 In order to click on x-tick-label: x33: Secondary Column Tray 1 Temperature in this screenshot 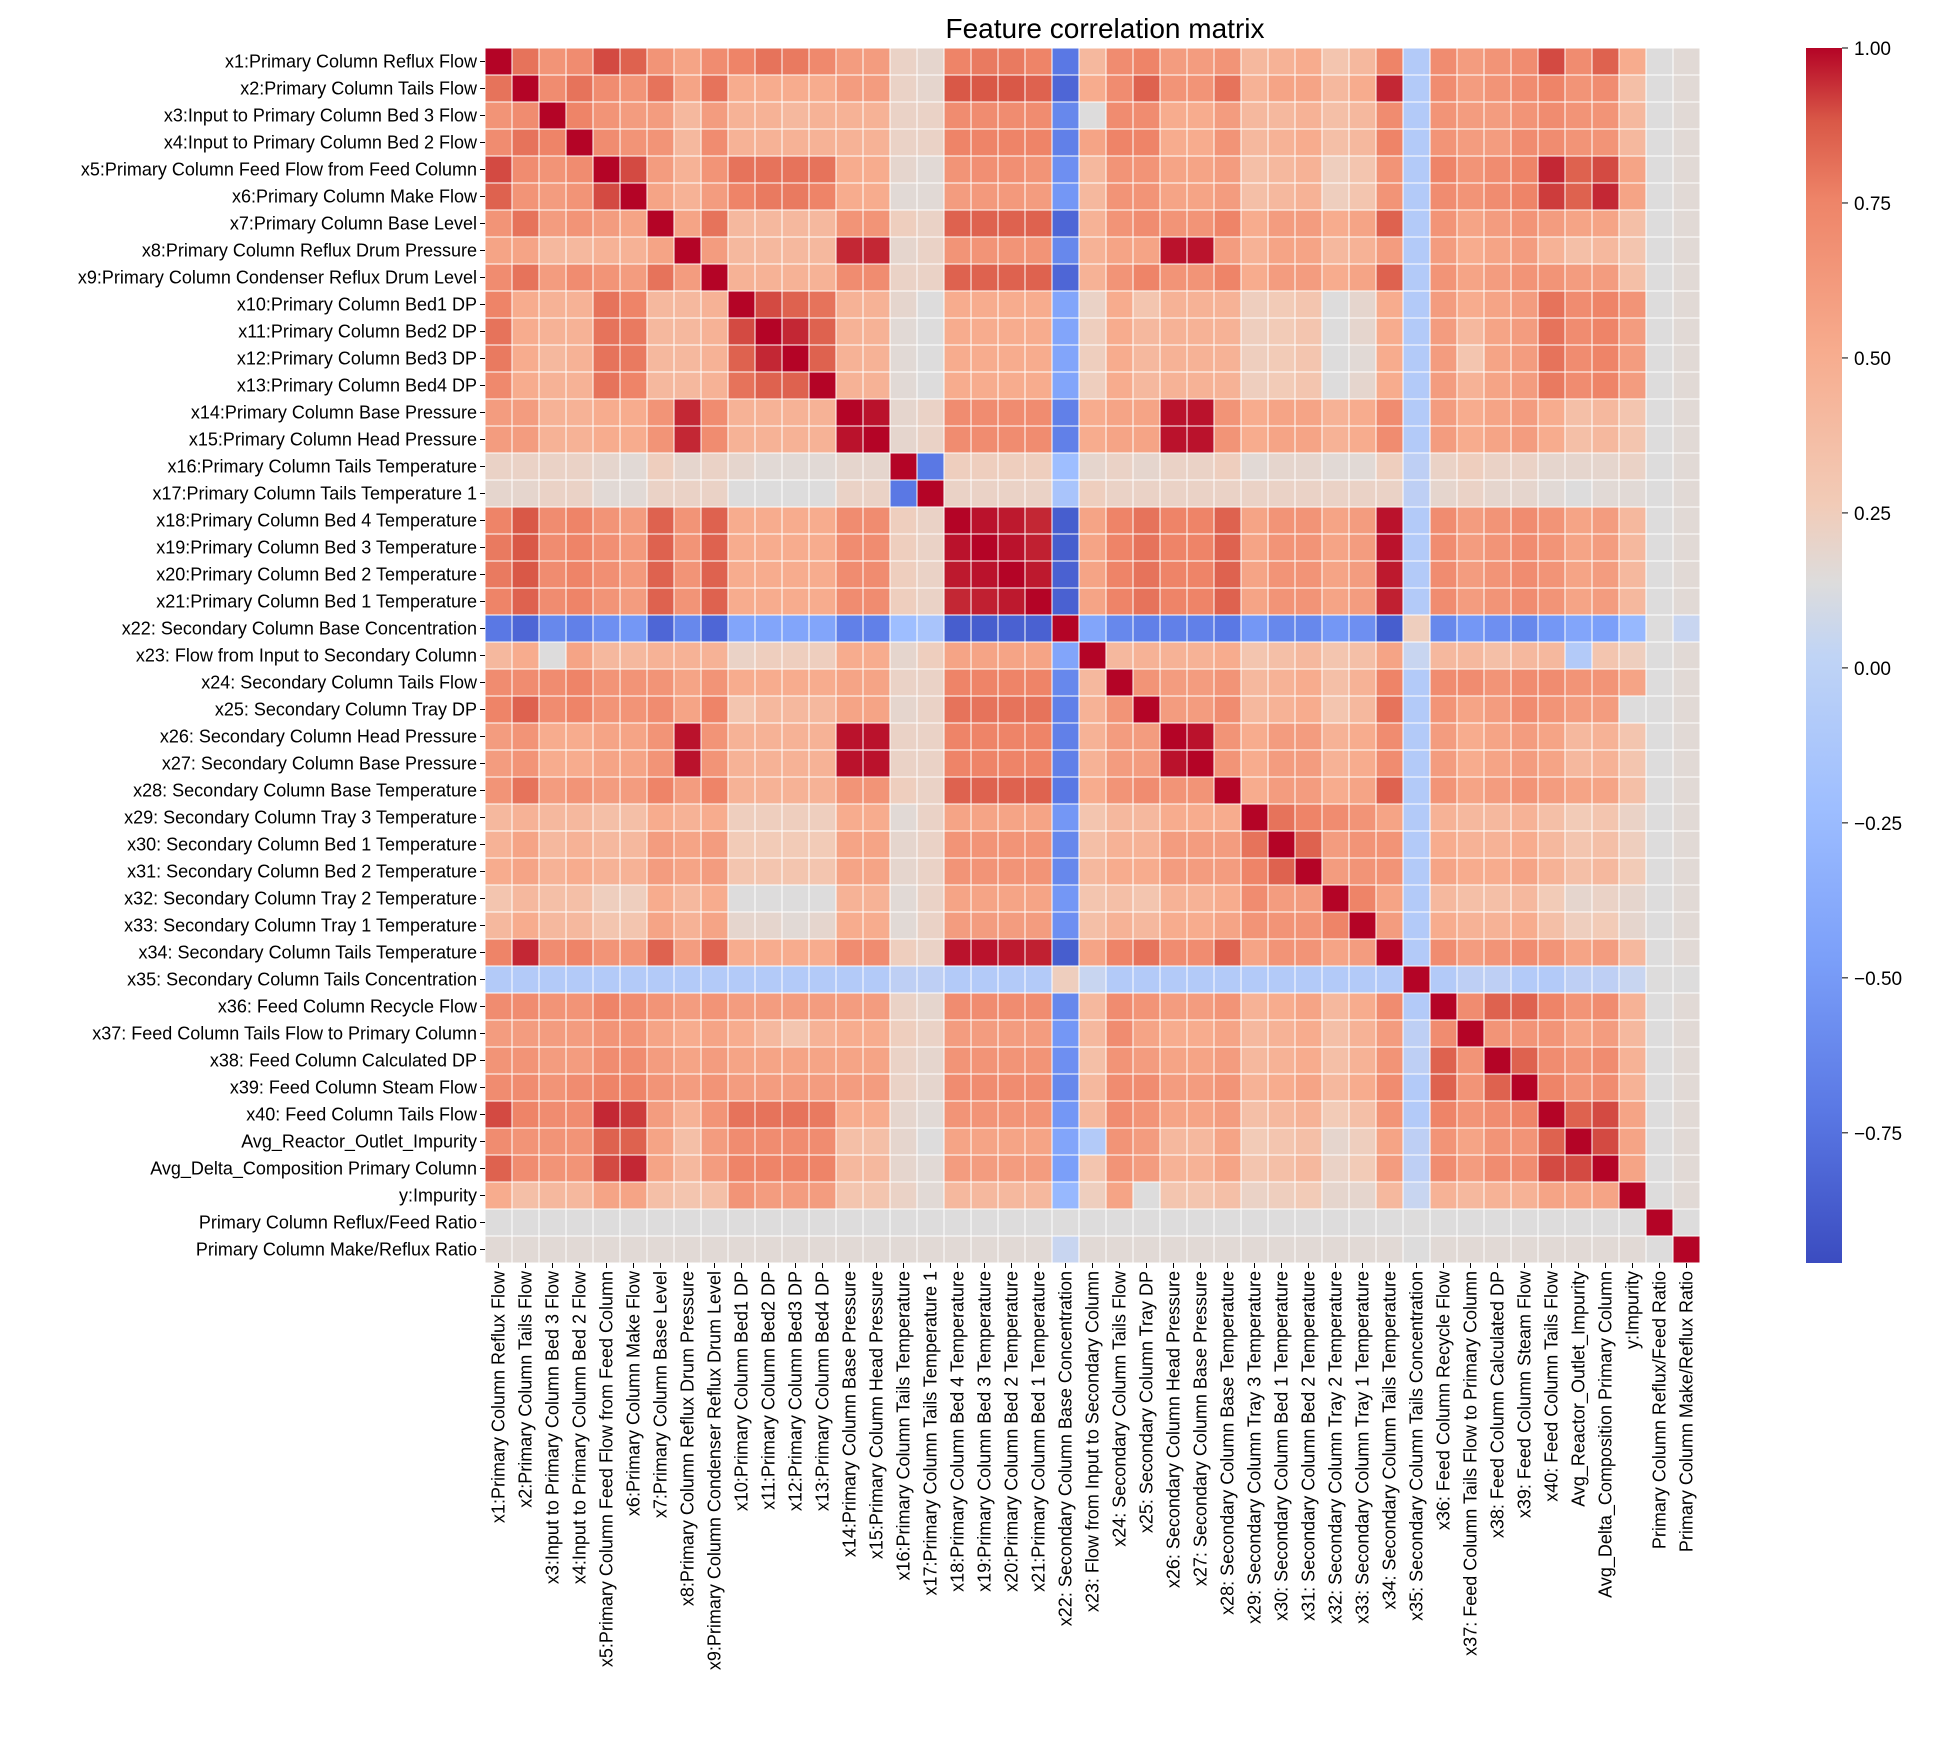, I will do `click(1363, 1447)`.